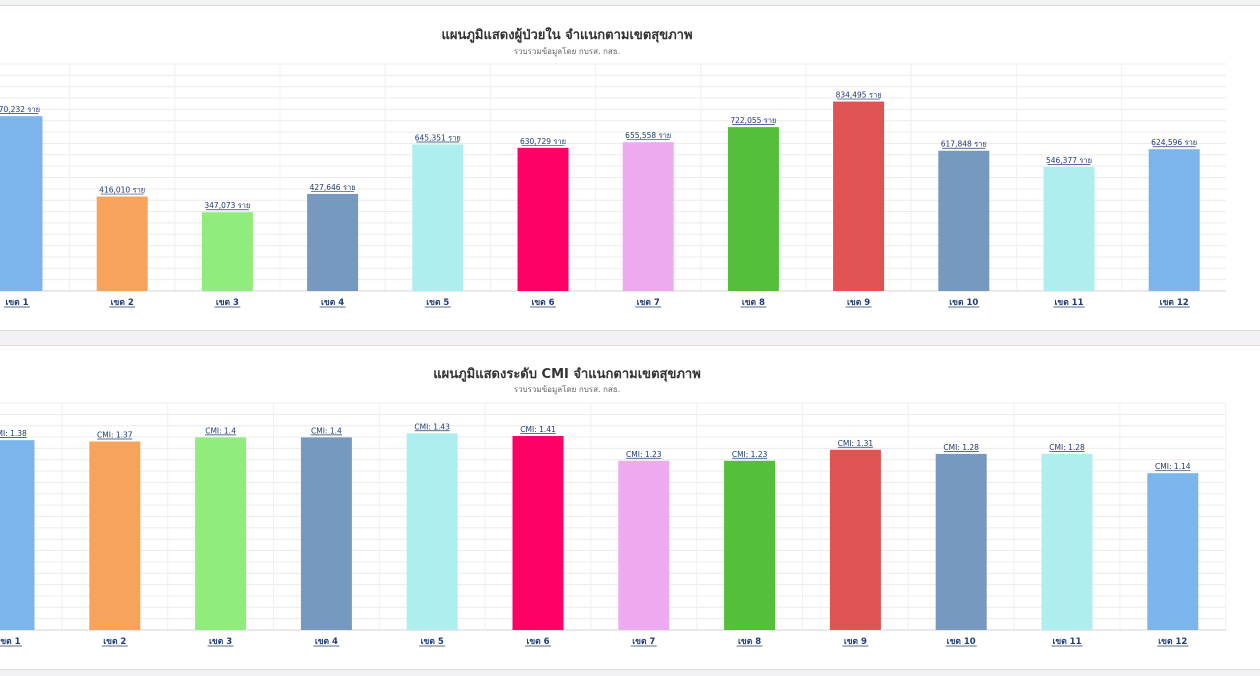 This screenshot has width=1260, height=676. Describe the element at coordinates (648, 135) in the screenshot. I see `data-label: 655,558 ราย` at that location.